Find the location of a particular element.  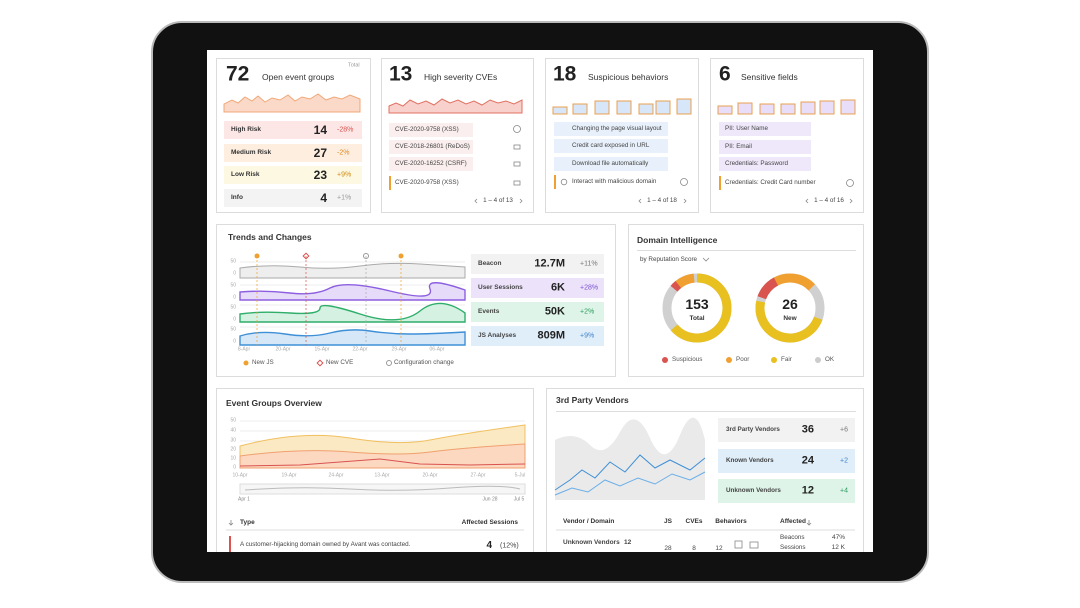

x-label: 06-Apr is located at coordinates (437, 349).